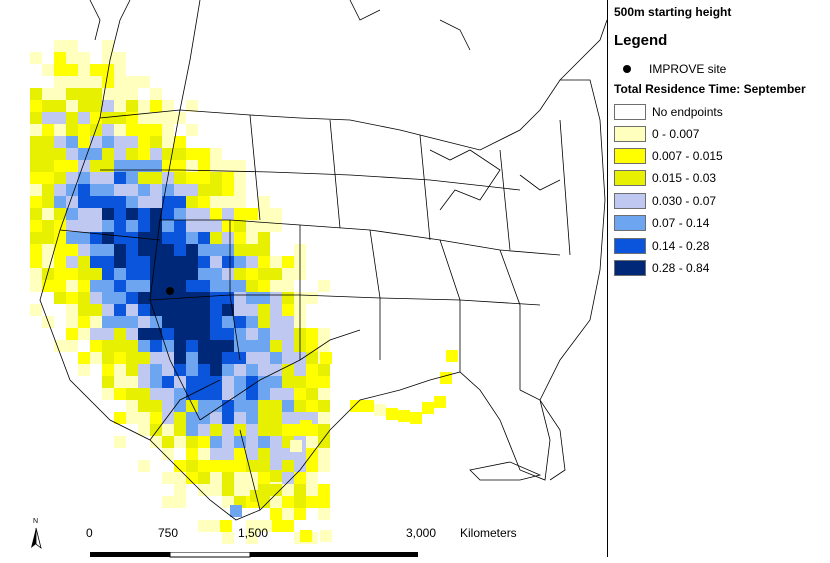  I want to click on map-title: 500m starting height, so click(673, 12).